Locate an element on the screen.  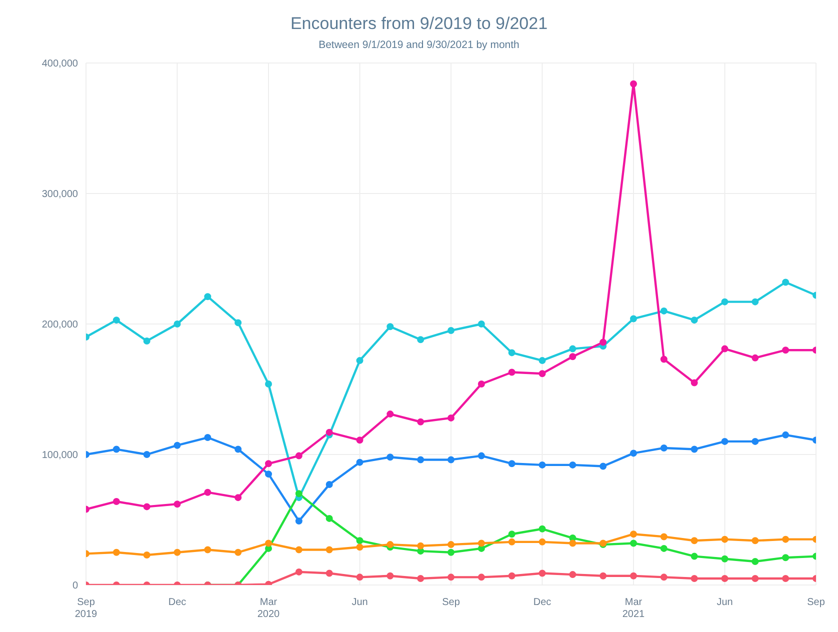
x-tick-label: Jun is located at coordinates (360, 602).